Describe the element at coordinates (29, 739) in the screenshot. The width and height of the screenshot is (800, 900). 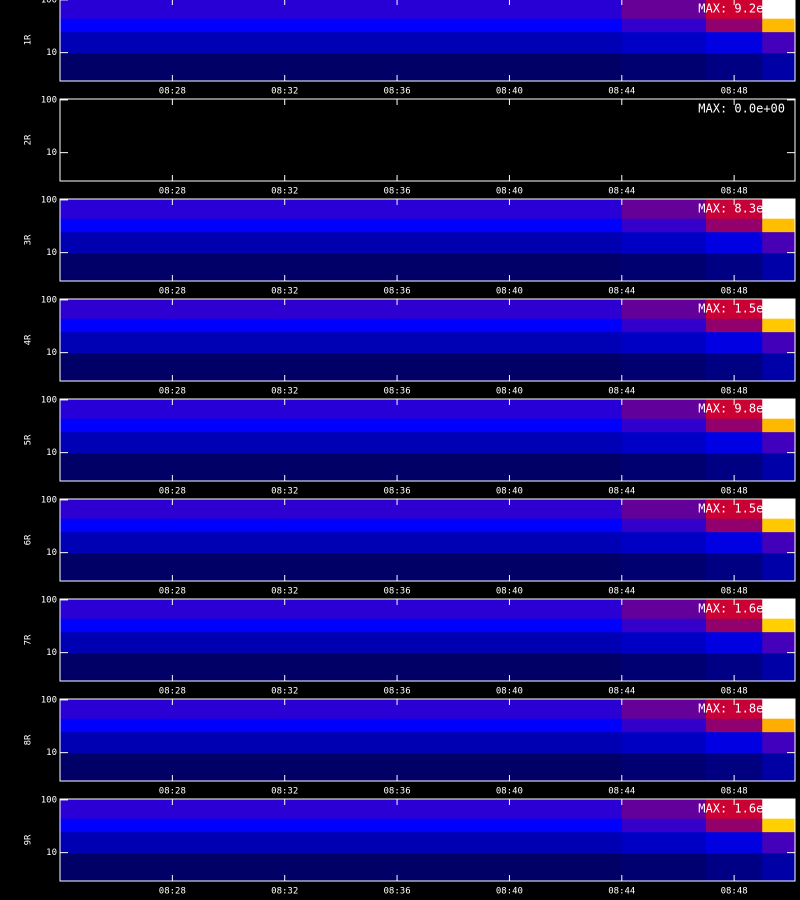
I see `y-axis-label: 8R` at that location.